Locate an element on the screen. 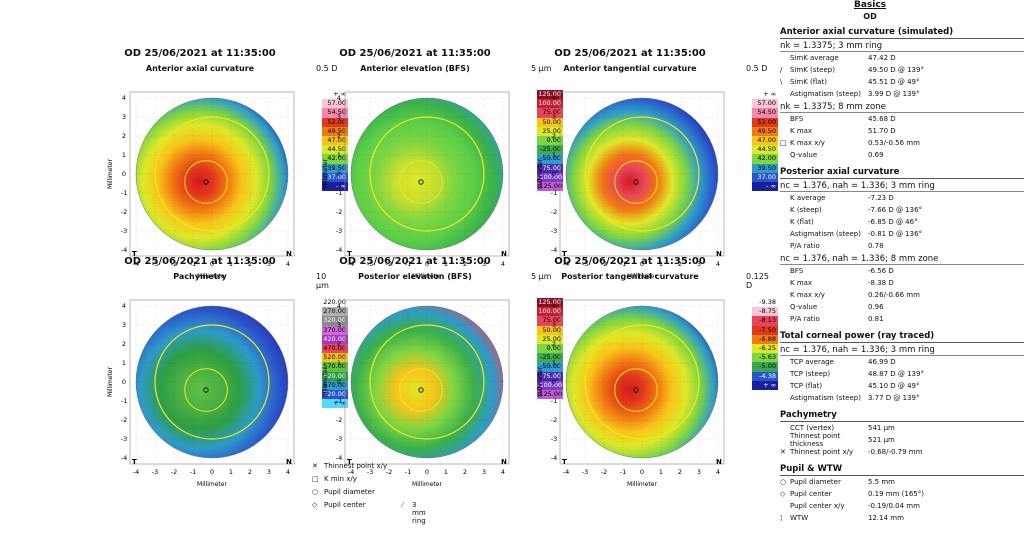 The height and width of the screenshot is (560, 1024). scale-step: 42.00 is located at coordinates (765, 159).